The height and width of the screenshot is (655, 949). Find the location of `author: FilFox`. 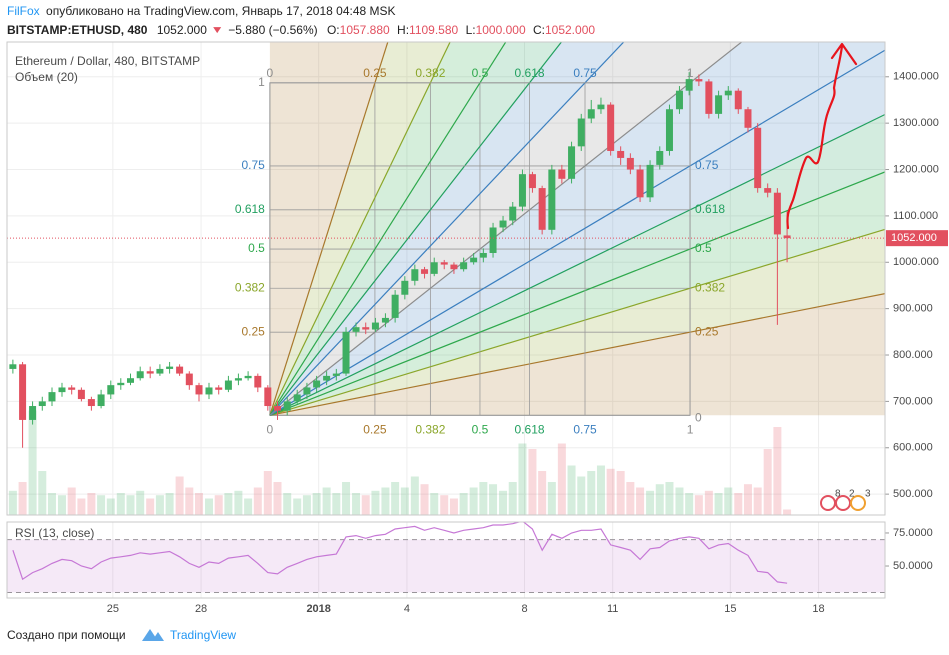

author: FilFox is located at coordinates (23, 11).